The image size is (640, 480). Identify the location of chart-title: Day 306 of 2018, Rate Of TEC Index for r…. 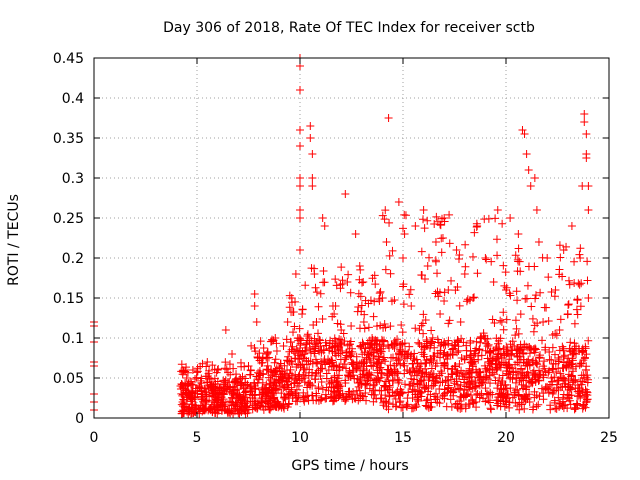
(349, 28).